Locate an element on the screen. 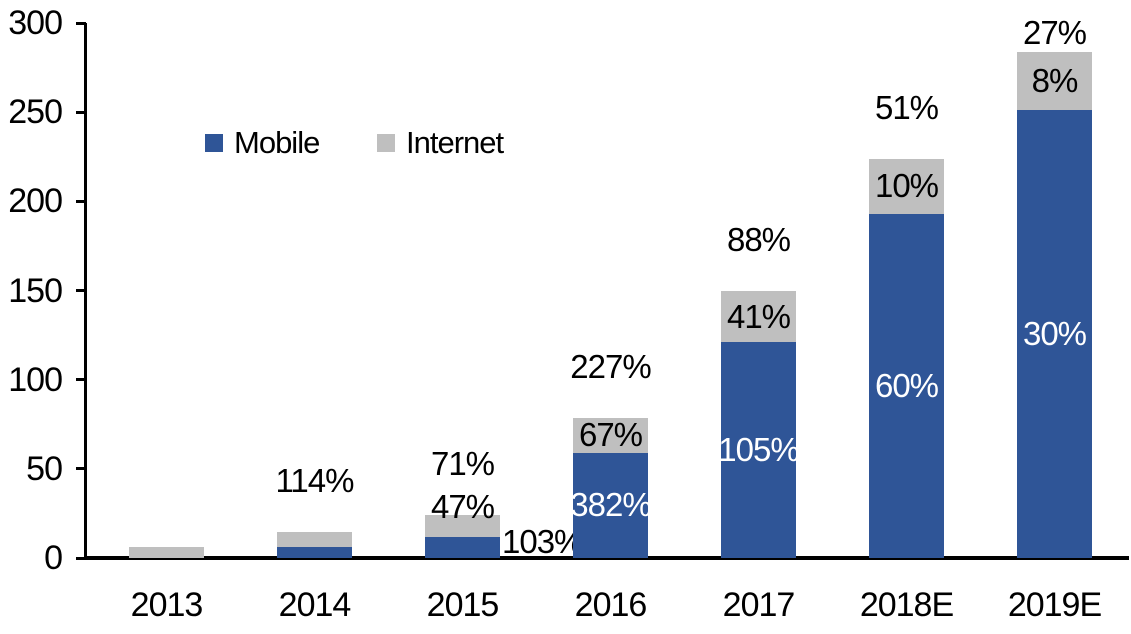 The image size is (1131, 634). legend-item-internet: Internet is located at coordinates (440, 142).